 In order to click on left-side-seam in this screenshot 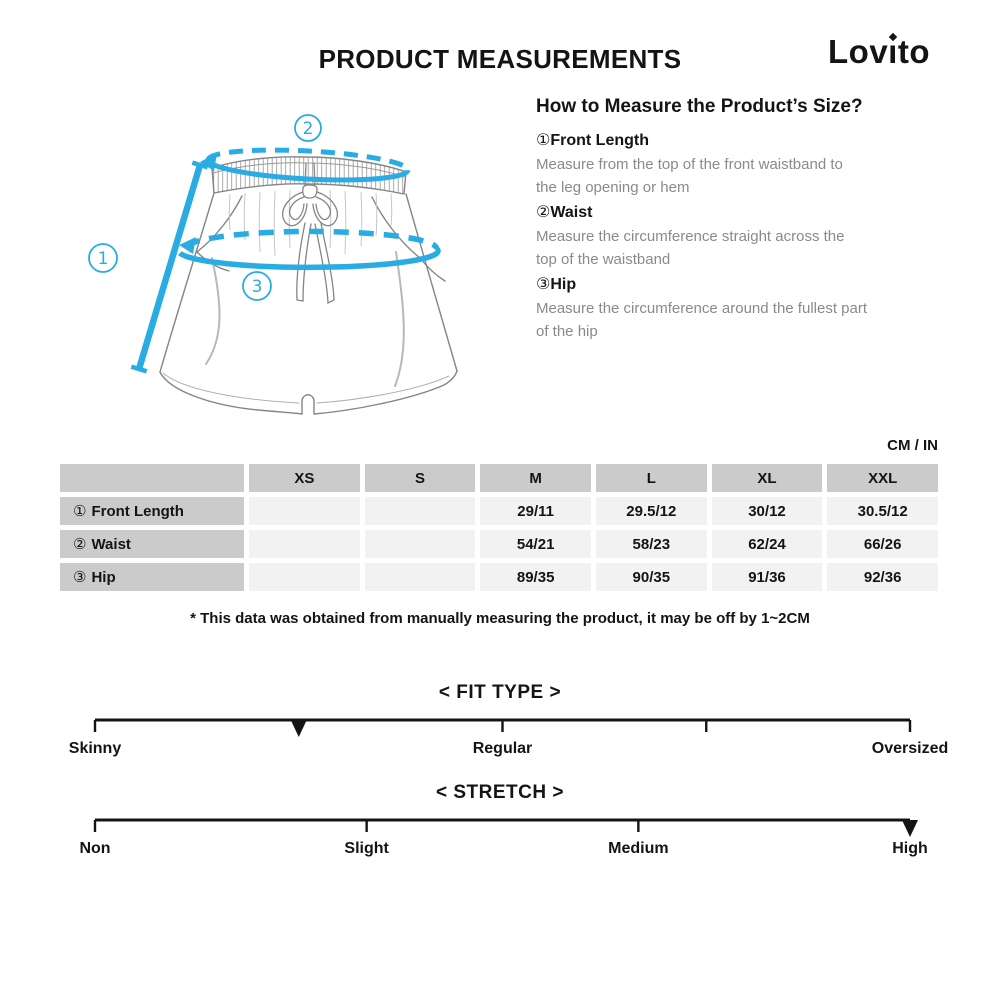, I will do `click(187, 282)`.